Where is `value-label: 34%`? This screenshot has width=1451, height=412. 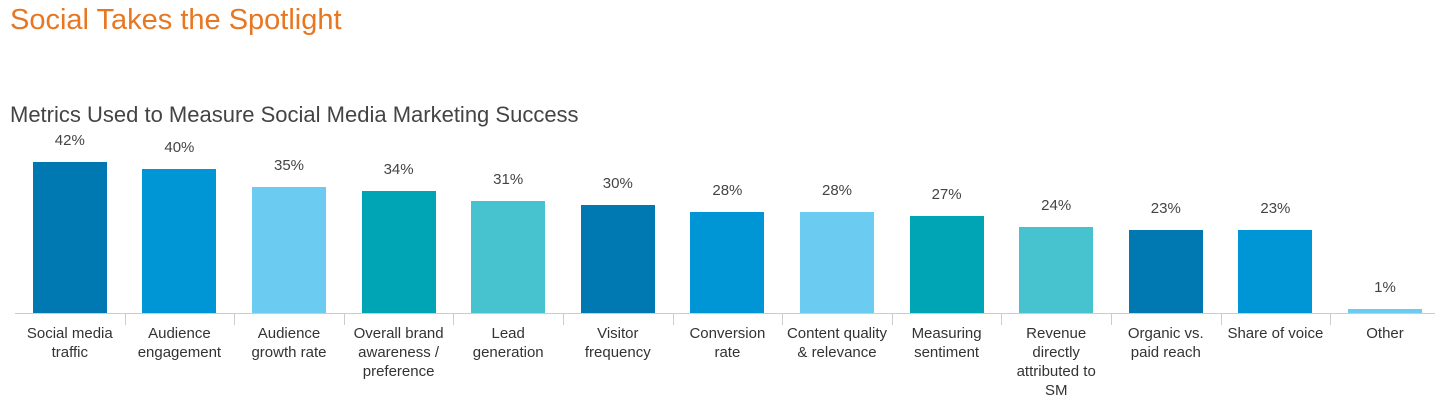
value-label: 34% is located at coordinates (398, 169).